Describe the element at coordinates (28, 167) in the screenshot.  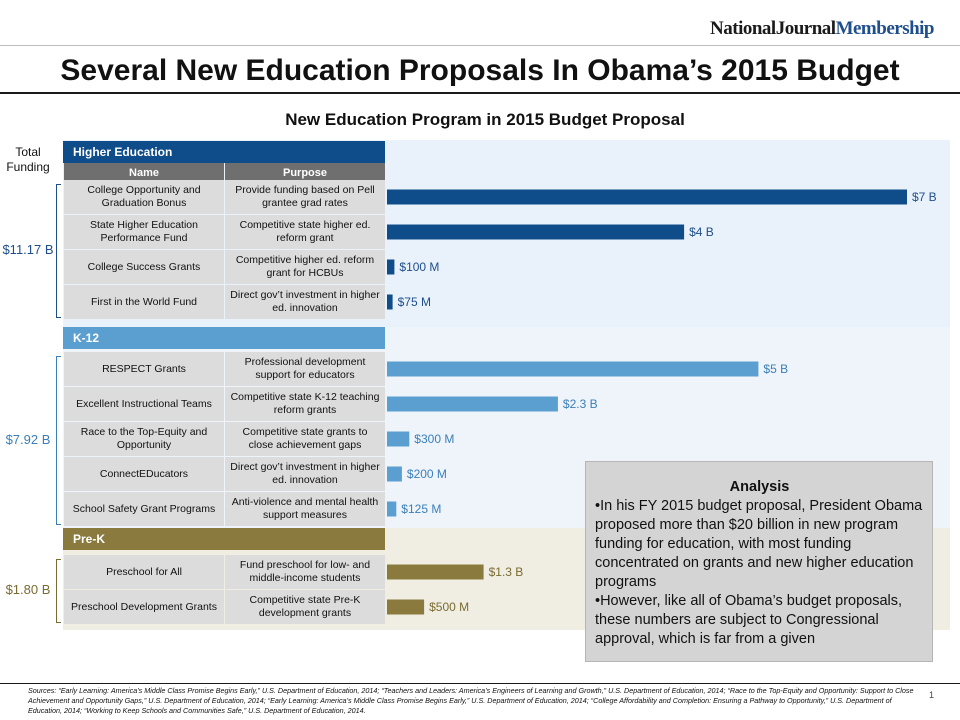
I see `total-funding-line2: Funding` at that location.